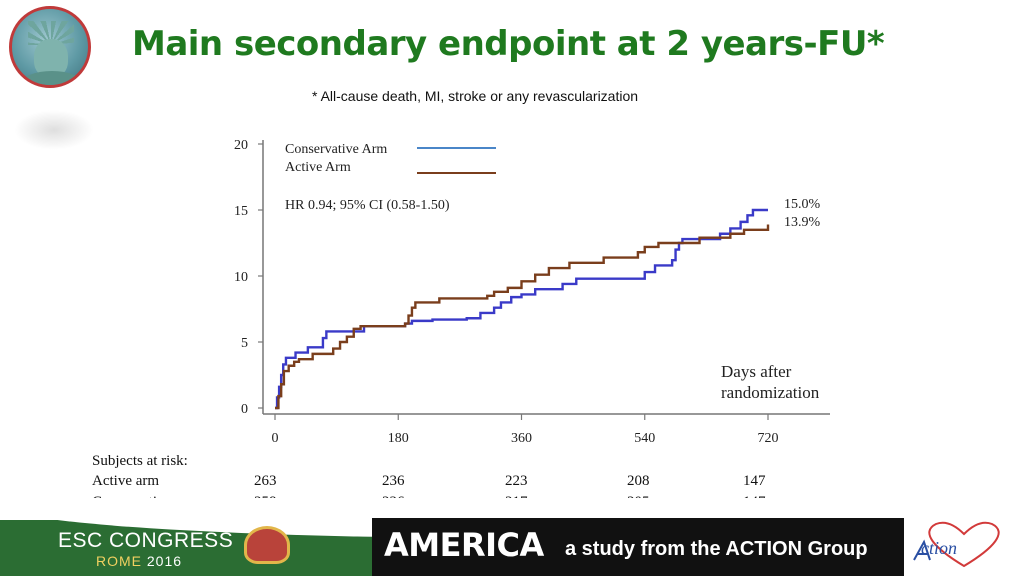 Image resolution: width=1024 pixels, height=576 pixels. Describe the element at coordinates (367, 205) in the screenshot. I see `hazard-ratio-annotation: HR 0.94; 95% CI (0.58-1.50)` at that location.